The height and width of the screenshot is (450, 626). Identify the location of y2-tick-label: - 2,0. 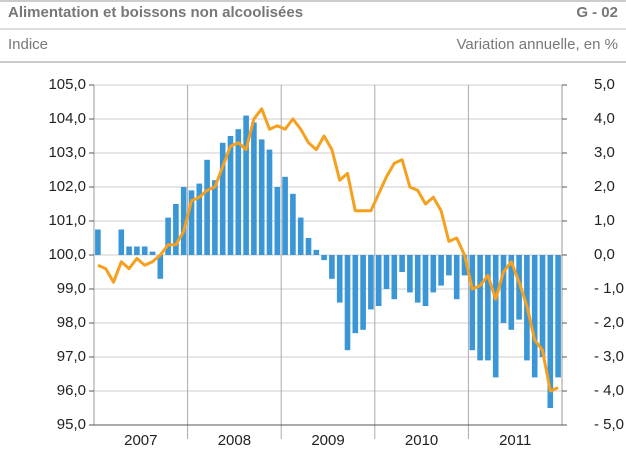
(609, 322).